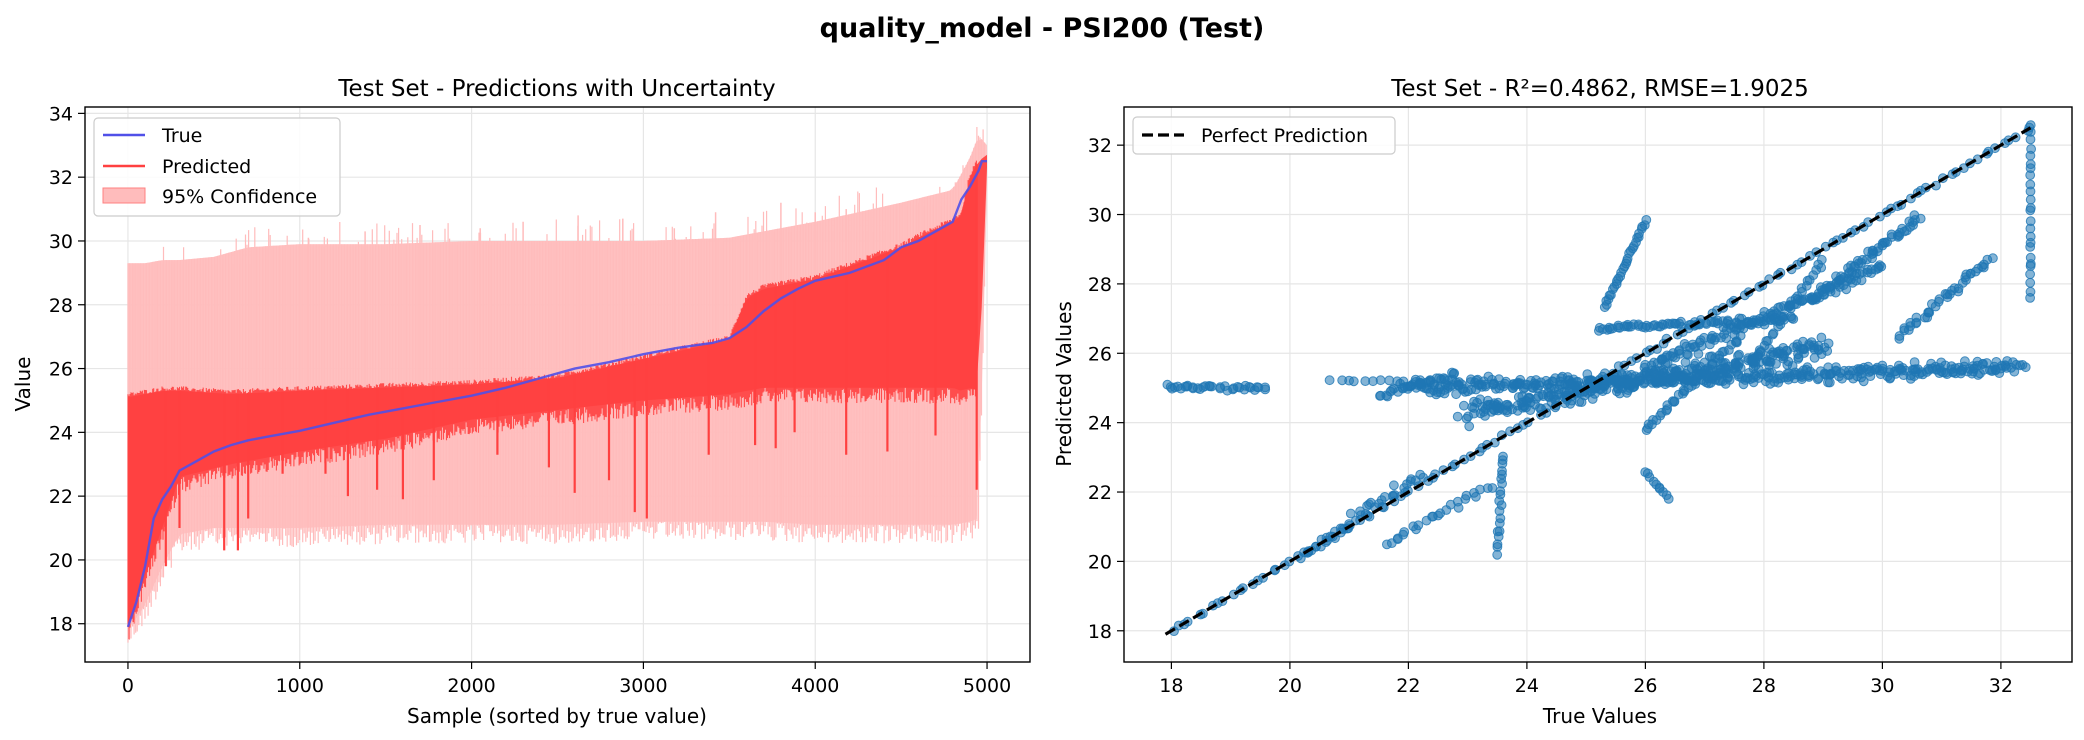 The width and height of the screenshot is (2084, 740). I want to click on right-legend: Perfect Prediction, so click(1264, 135).